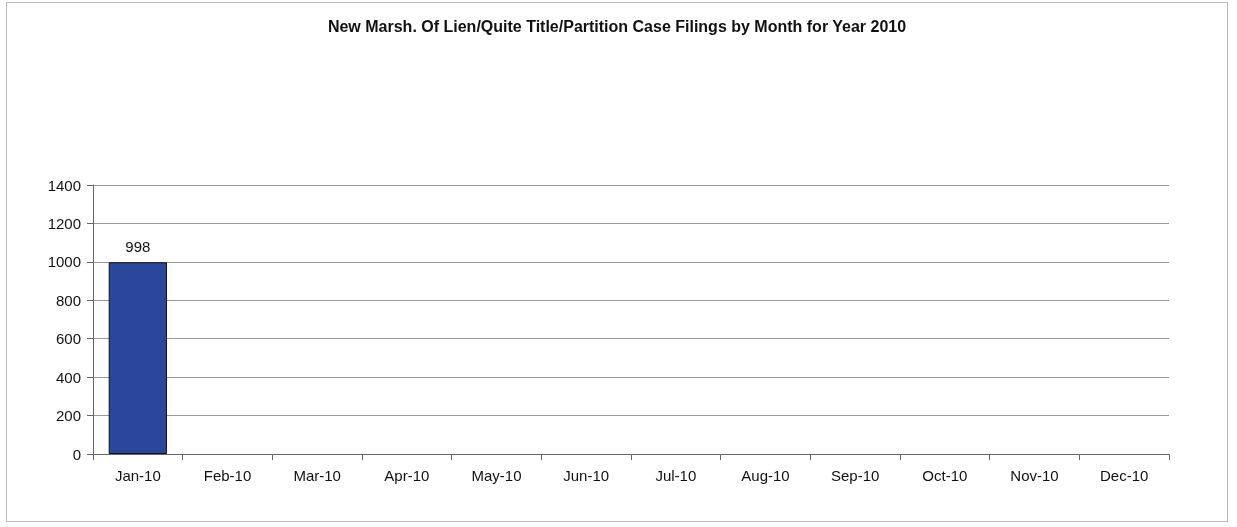 The width and height of the screenshot is (1237, 527). What do you see at coordinates (68, 416) in the screenshot?
I see `y-tick-label: 200` at bounding box center [68, 416].